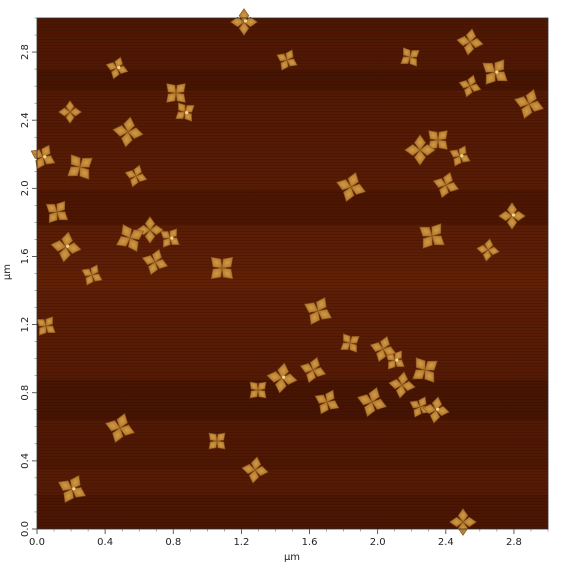 The width and height of the screenshot is (566, 566). I want to click on x-tick-label: 0.0, so click(37, 542).